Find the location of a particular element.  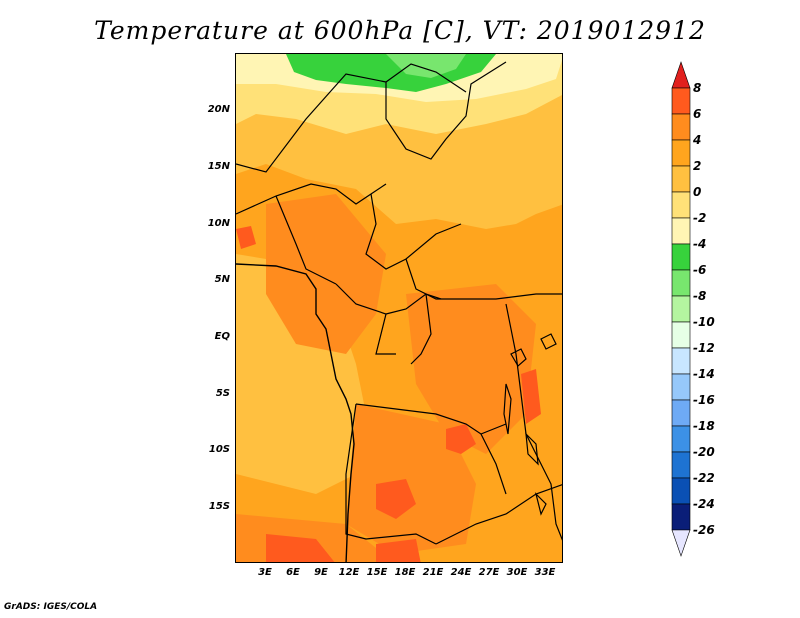

colorbar-label-m26: -26 is located at coordinates (704, 530).